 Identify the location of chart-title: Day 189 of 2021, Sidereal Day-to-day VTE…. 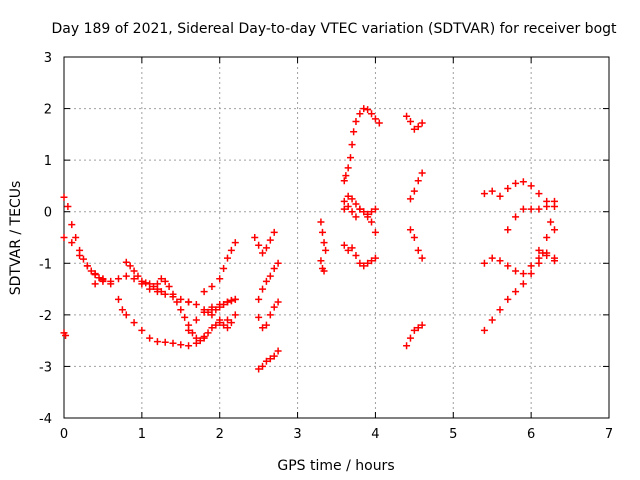
(334, 29).